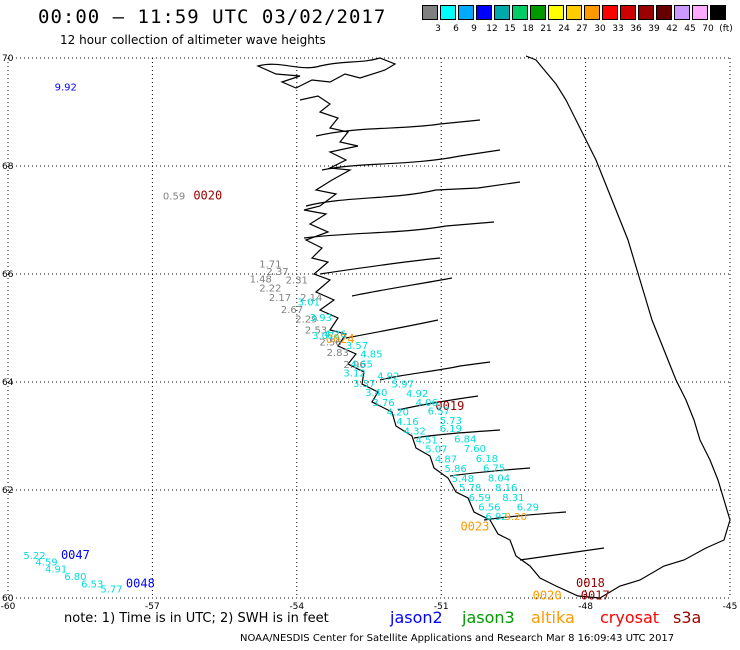 The width and height of the screenshot is (740, 650). What do you see at coordinates (311, 298) in the screenshot?
I see `wave-height-value: 2.14` at bounding box center [311, 298].